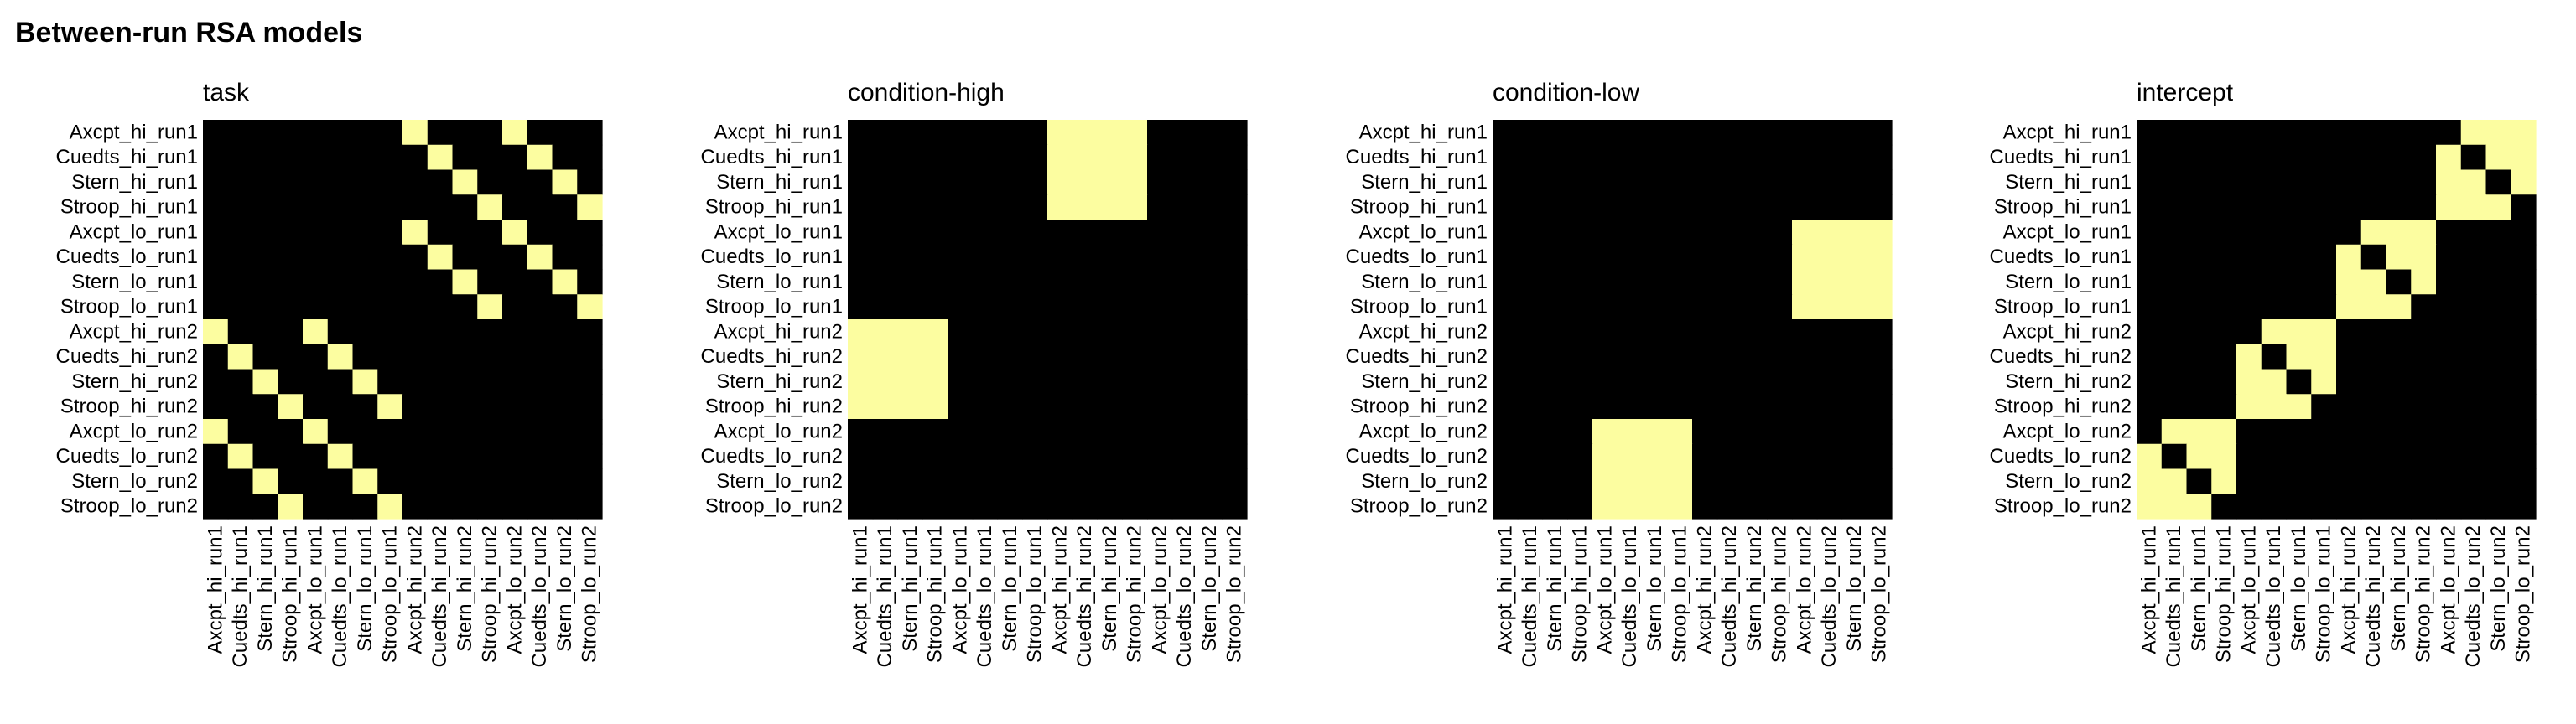 The width and height of the screenshot is (2576, 724). Describe the element at coordinates (514, 589) in the screenshot. I see `x-tick-label: Axcpt_lo_run2` at that location.